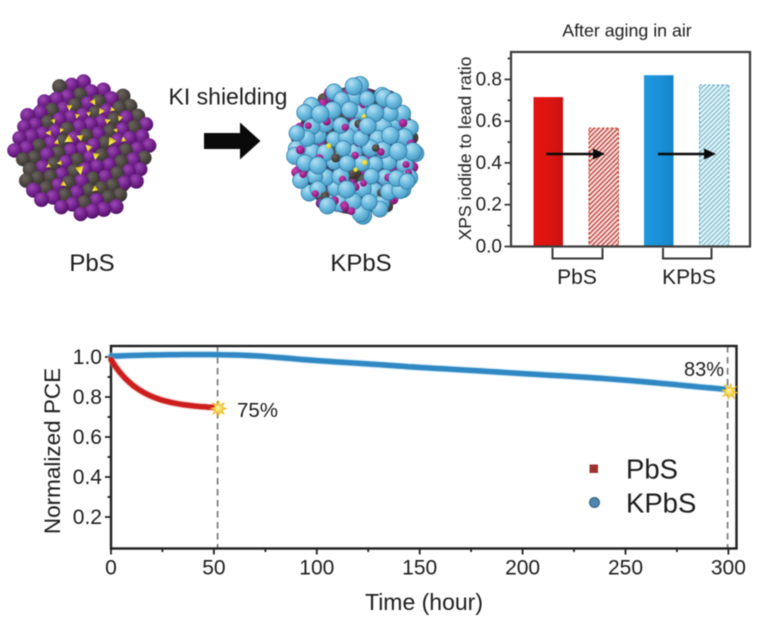 This screenshot has height=633, width=768. What do you see at coordinates (627, 31) in the screenshot?
I see `svg-text: After aging in air` at bounding box center [627, 31].